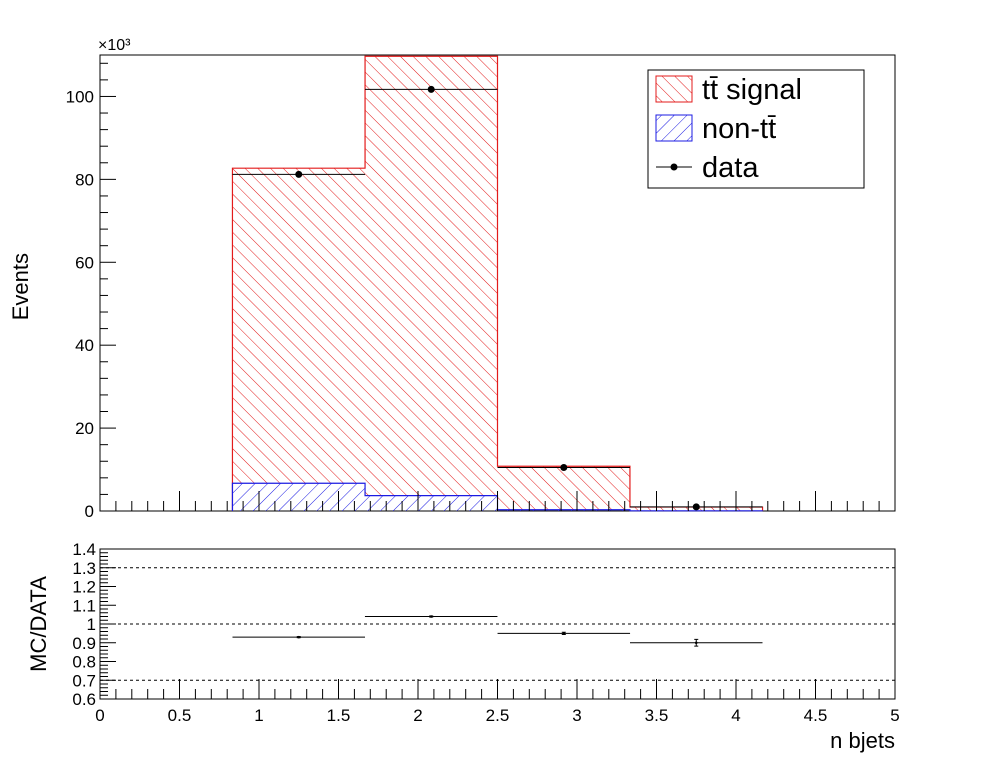 The image size is (998, 776). Describe the element at coordinates (862, 740) in the screenshot. I see `x-axis-label: n bjets` at that location.